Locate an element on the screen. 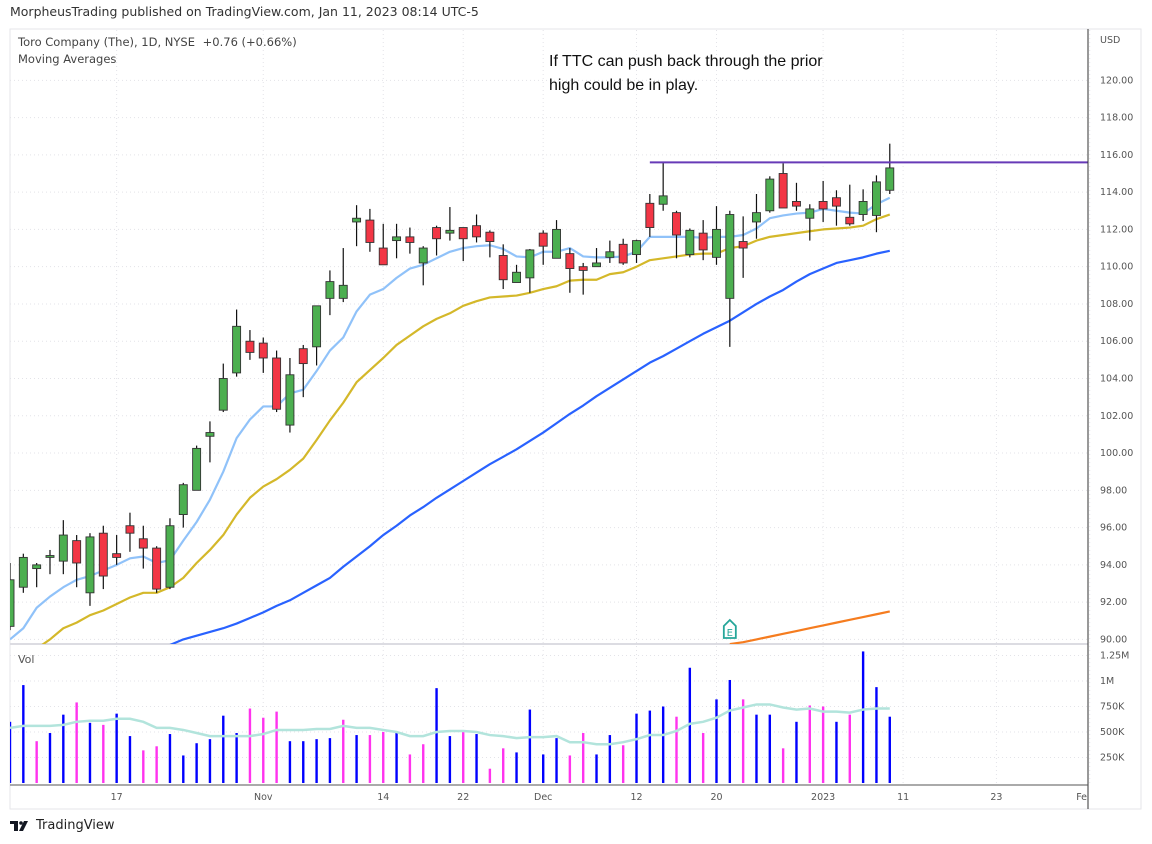  tradingview-footer: TradingView is located at coordinates (62, 825).